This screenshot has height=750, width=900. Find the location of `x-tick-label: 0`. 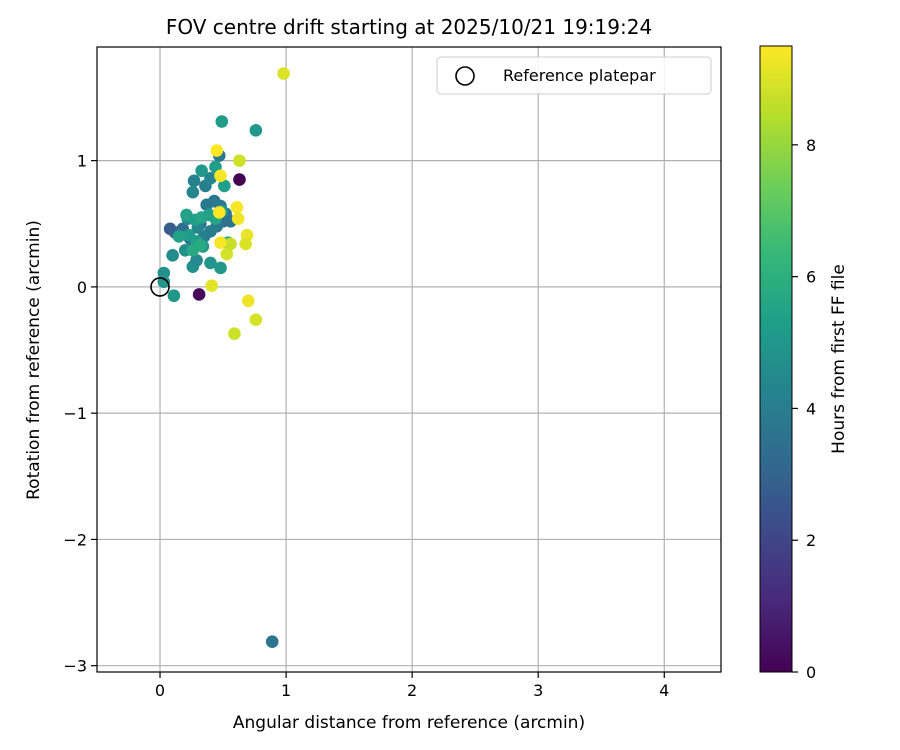

x-tick-label: 0 is located at coordinates (160, 690).